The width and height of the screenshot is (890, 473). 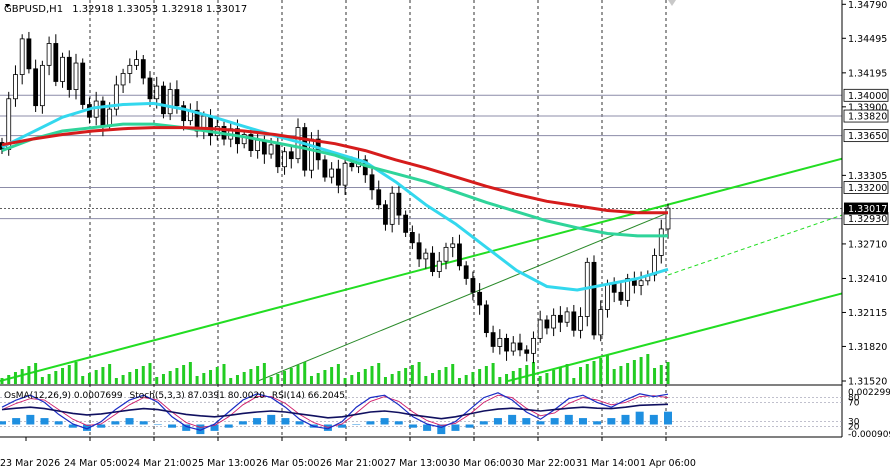 What do you see at coordinates (867, 313) in the screenshot?
I see `price-tick-label: 1.32115` at bounding box center [867, 313].